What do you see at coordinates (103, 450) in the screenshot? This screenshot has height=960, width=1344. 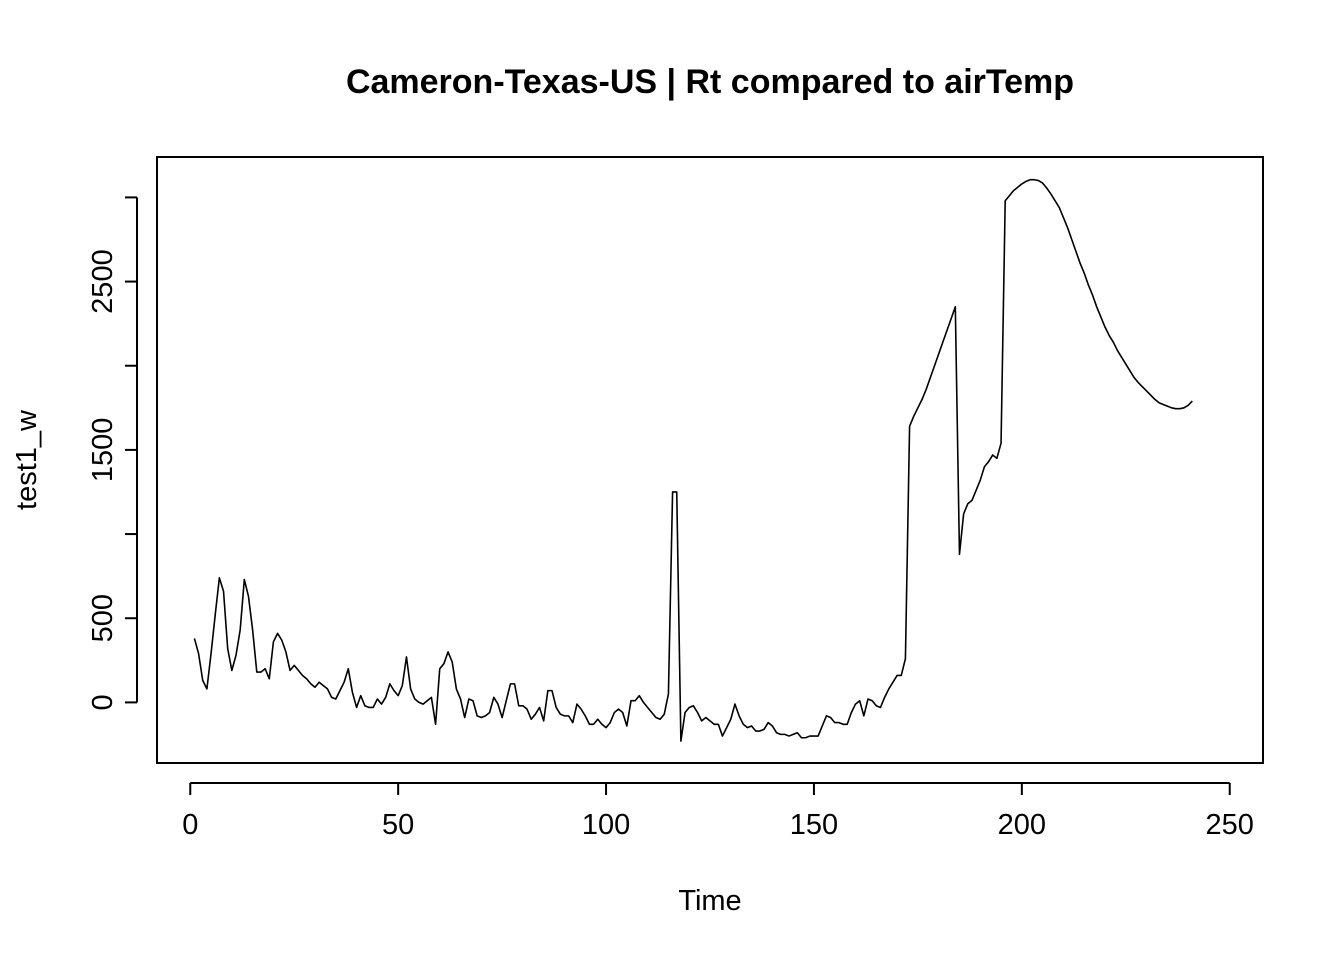 I see `y-tick-label: 1500` at bounding box center [103, 450].